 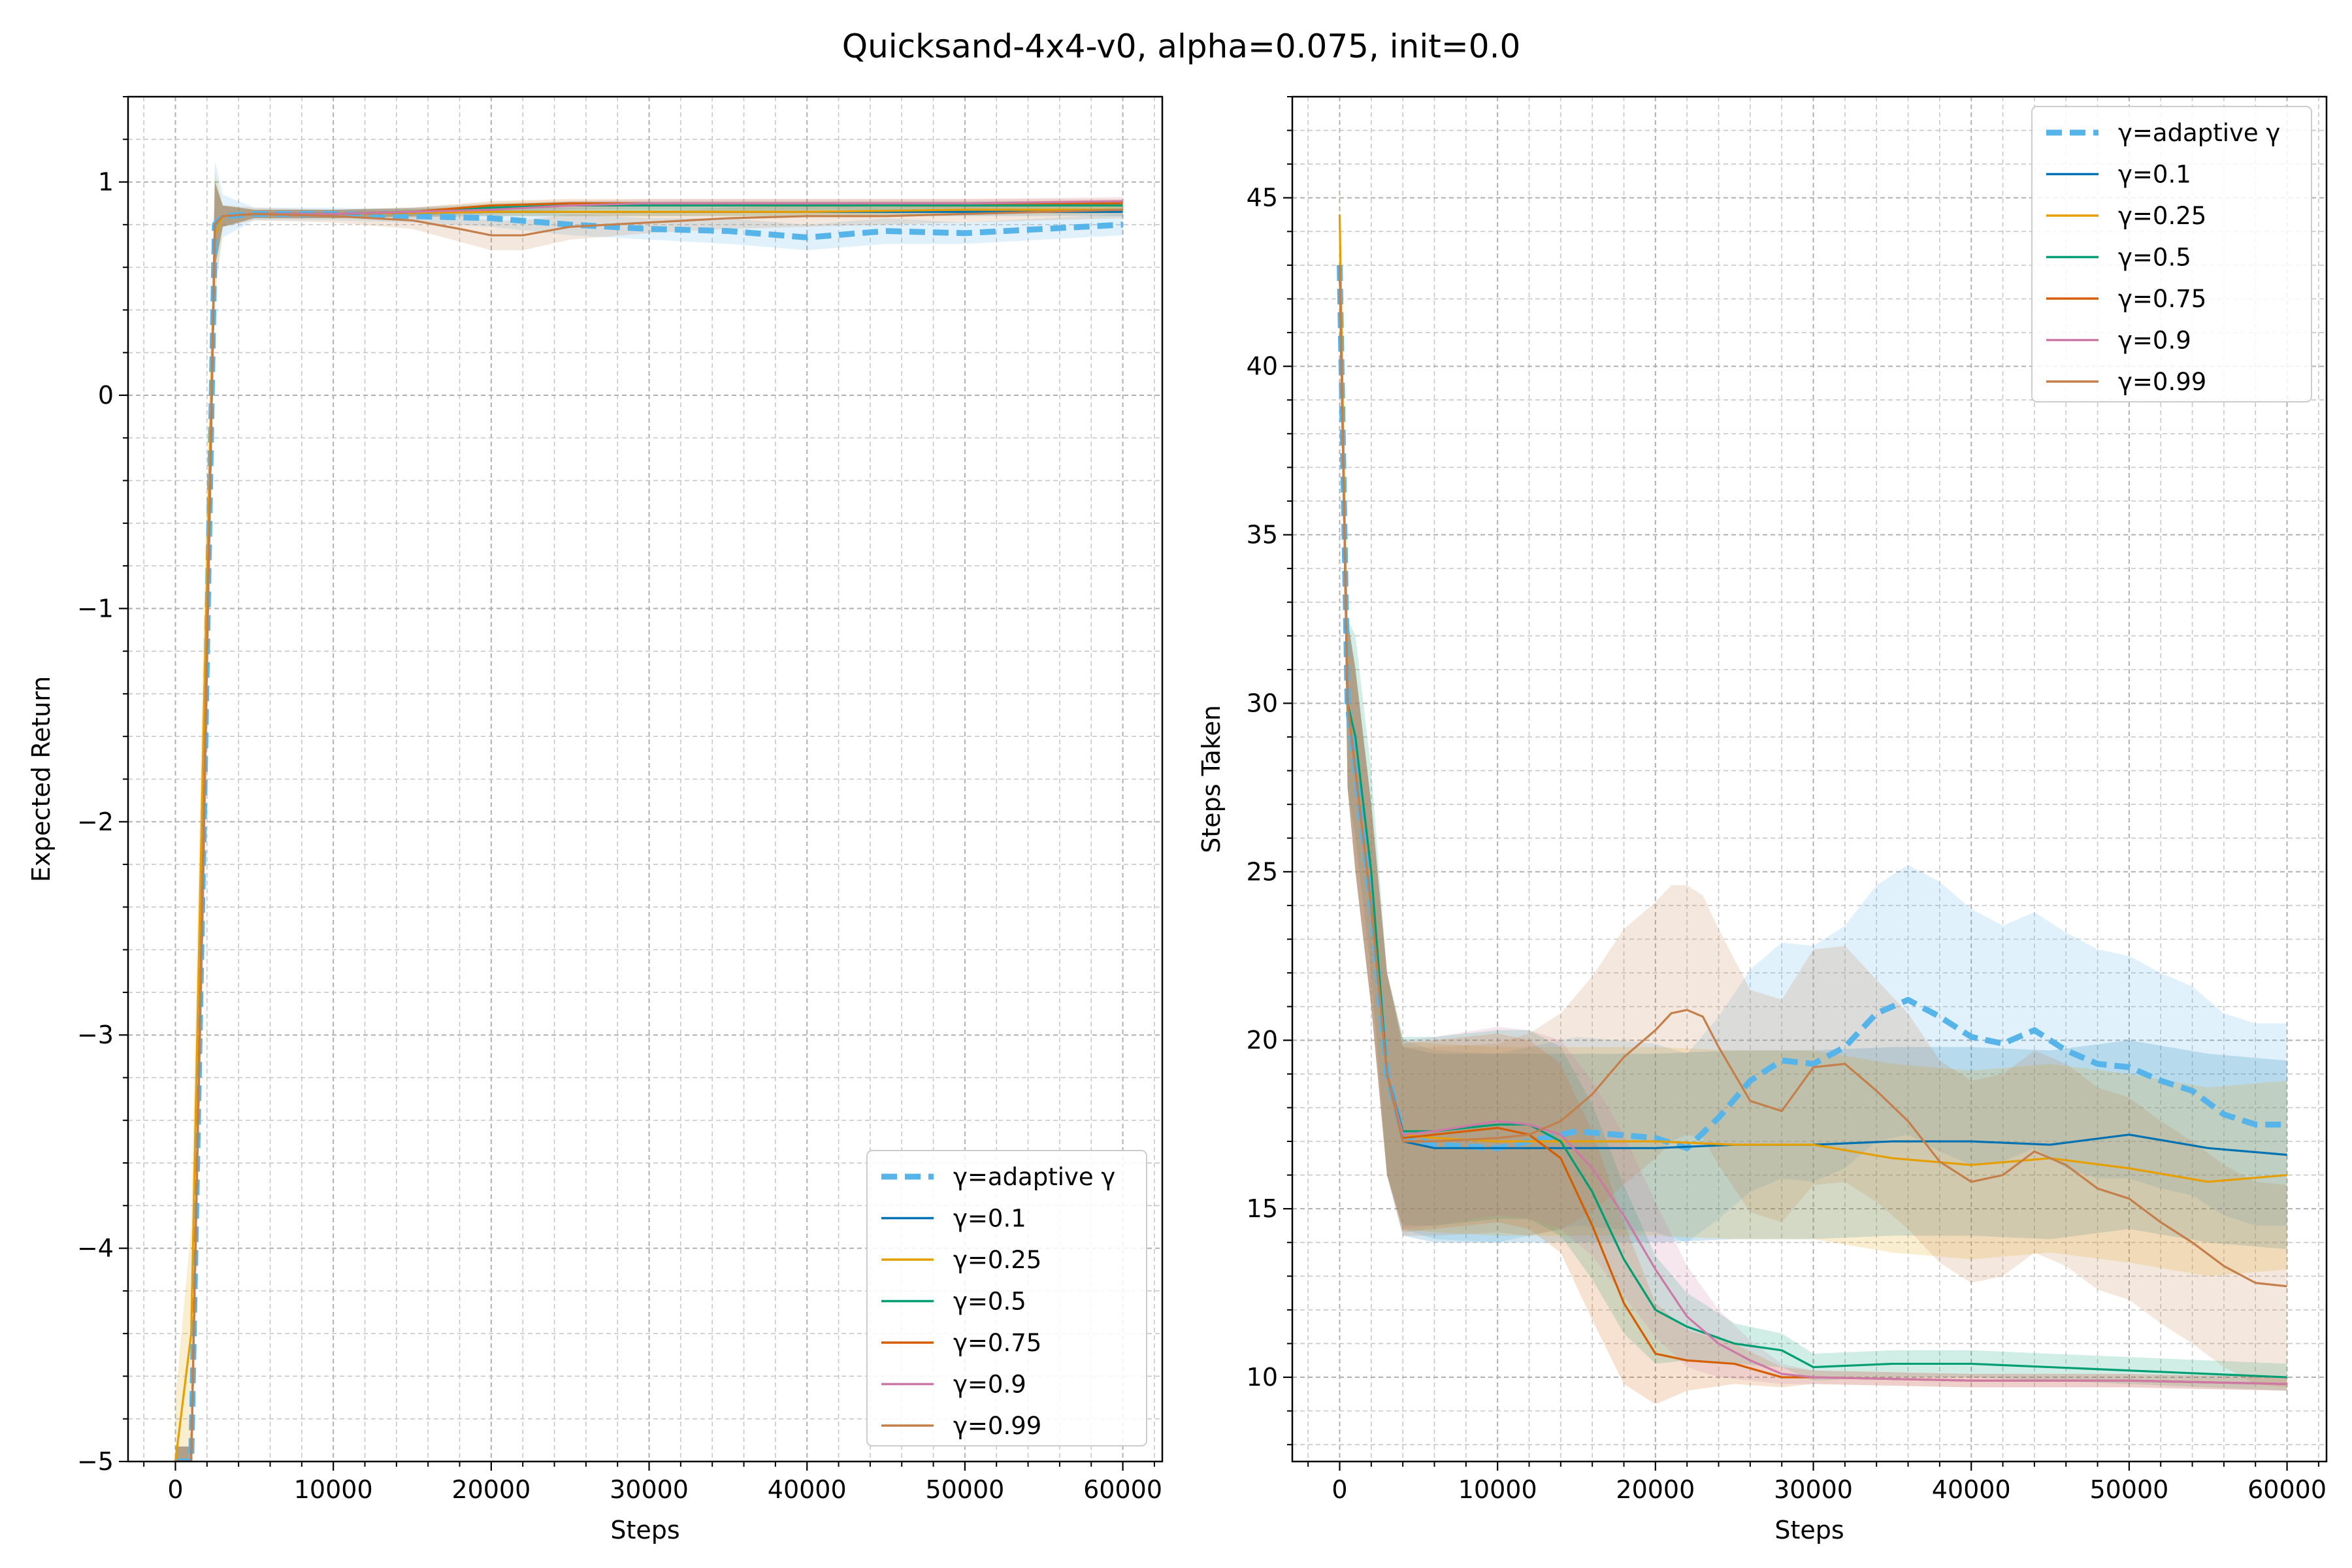 What do you see at coordinates (106, 182) in the screenshot?
I see `y-tick-label: 1` at bounding box center [106, 182].